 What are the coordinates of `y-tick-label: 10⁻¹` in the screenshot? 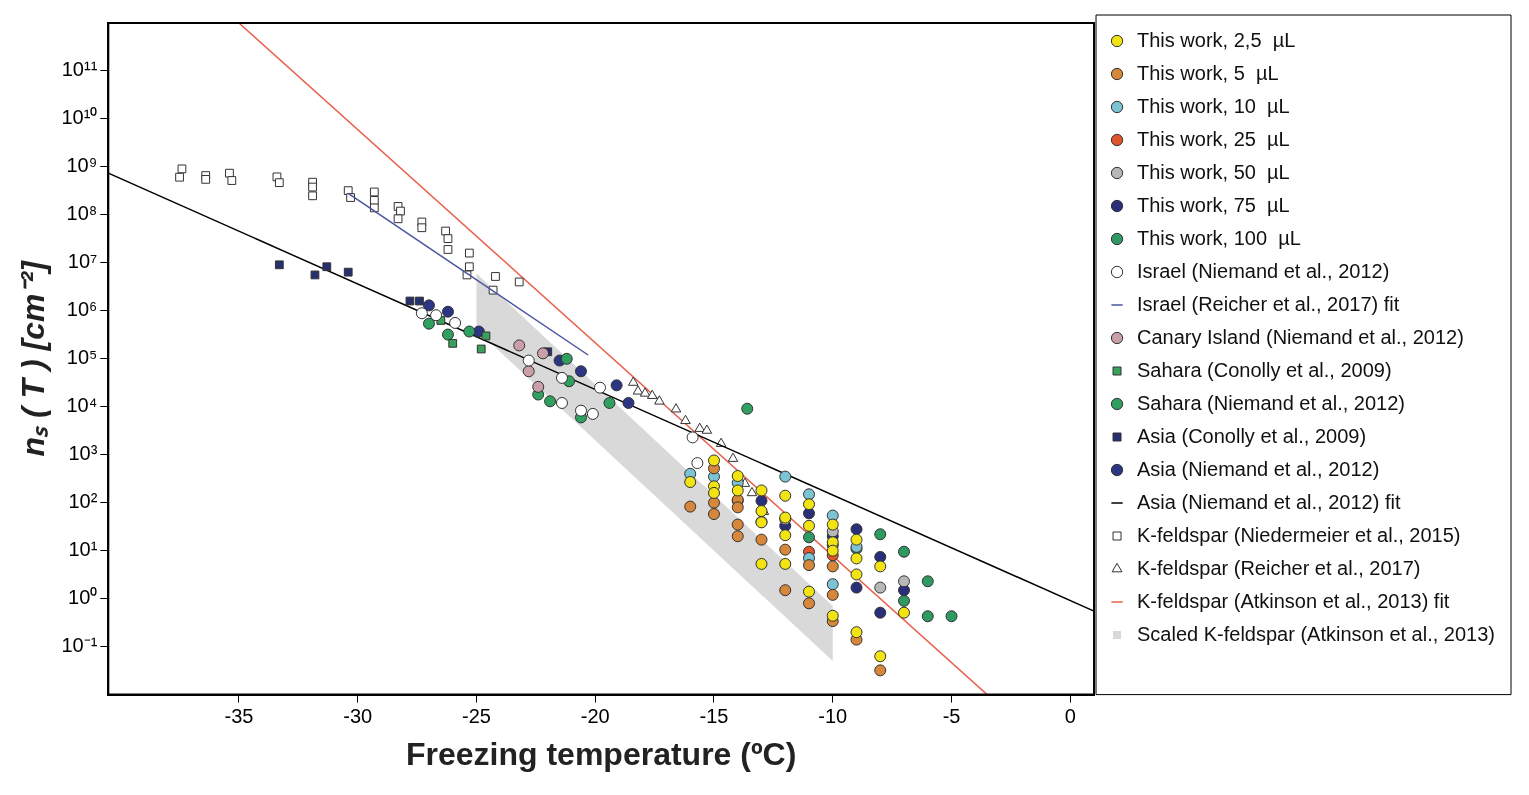 It's located at (79, 645).